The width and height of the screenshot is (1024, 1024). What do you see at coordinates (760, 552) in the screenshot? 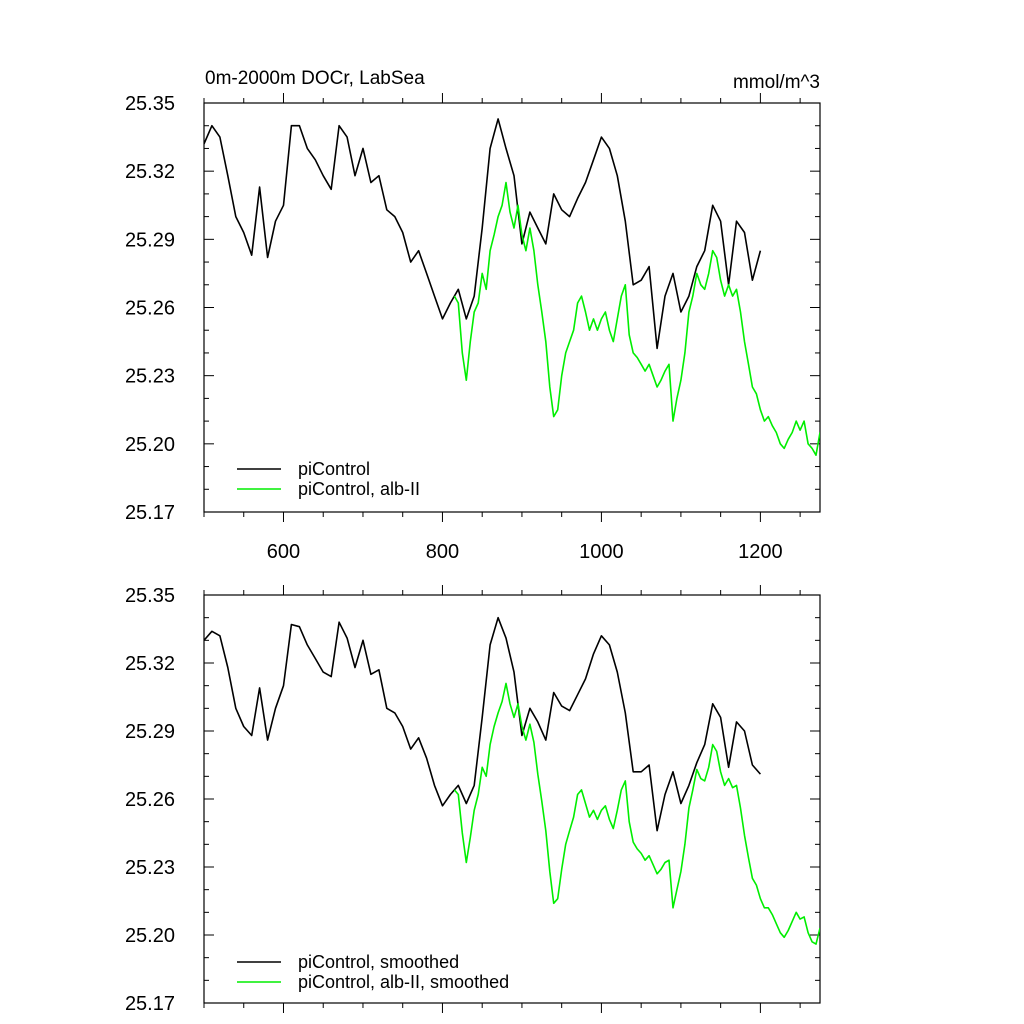
I see `x-tick-label: 1200` at bounding box center [760, 552].